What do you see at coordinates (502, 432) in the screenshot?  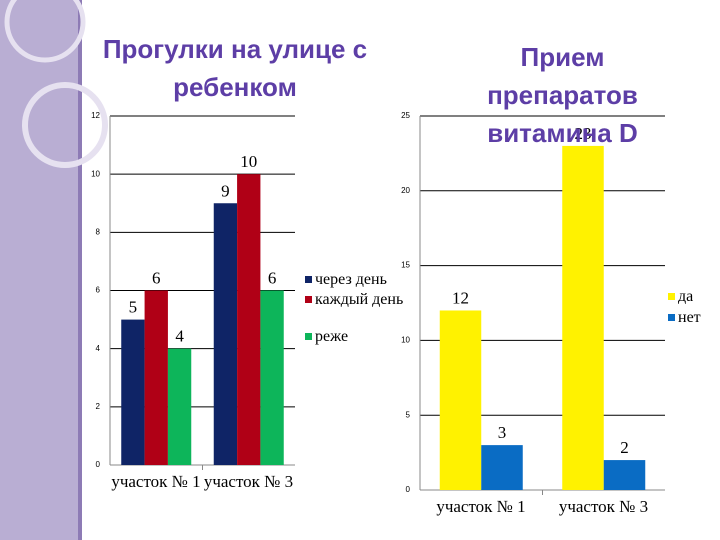 I see `data-label: 3` at bounding box center [502, 432].